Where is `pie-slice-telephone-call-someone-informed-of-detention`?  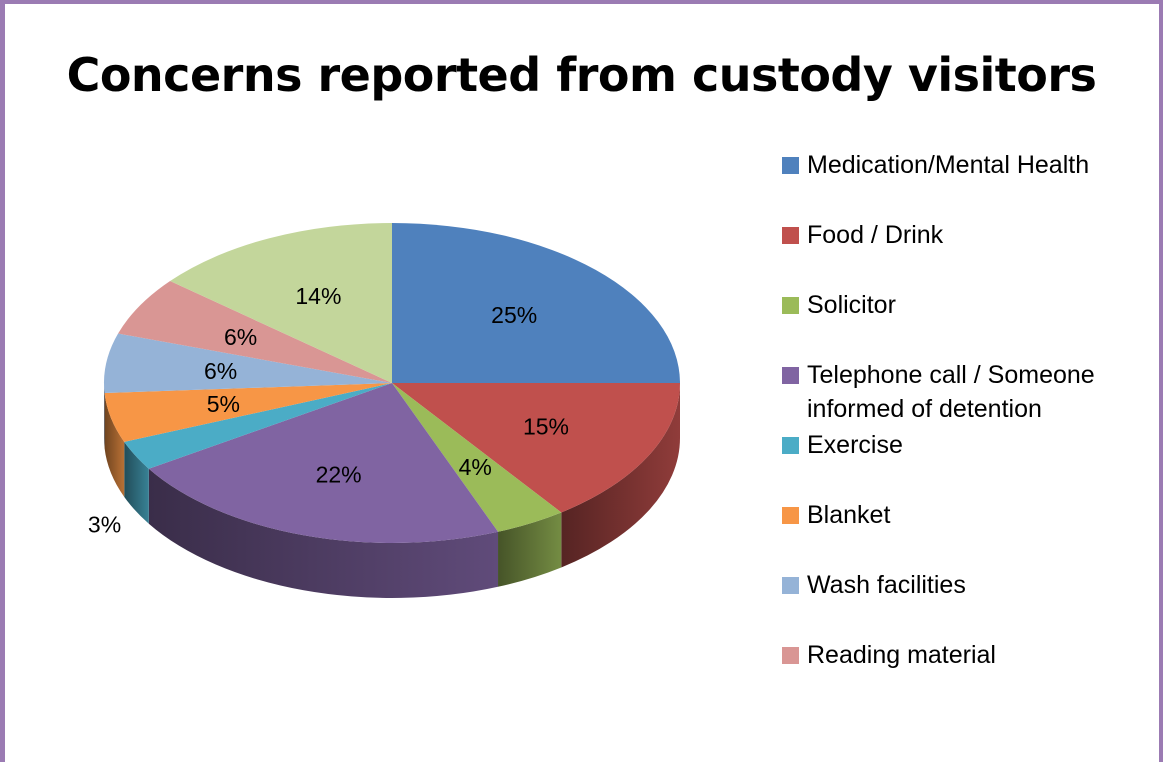
pie-slice-telephone-call-someone-informed-of-detention is located at coordinates (323, 463).